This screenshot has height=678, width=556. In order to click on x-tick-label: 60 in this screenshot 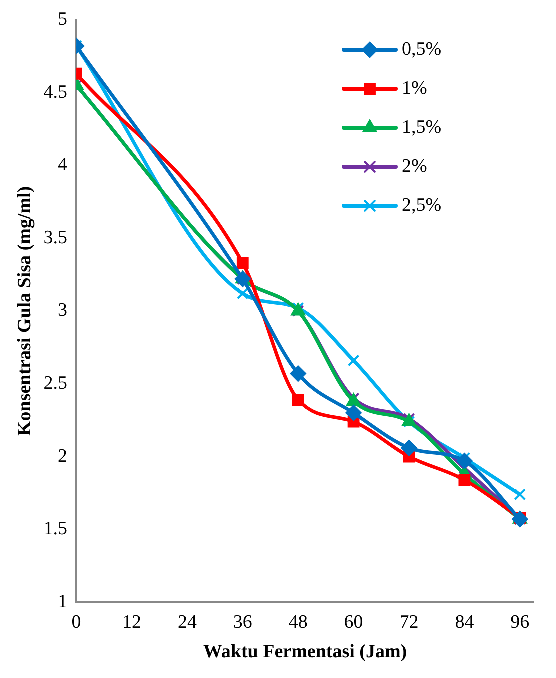, I will do `click(354, 622)`.